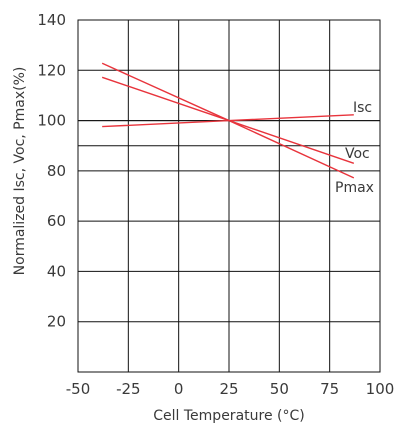 The width and height of the screenshot is (400, 424). I want to click on y-tick-label: 20, so click(56, 322).